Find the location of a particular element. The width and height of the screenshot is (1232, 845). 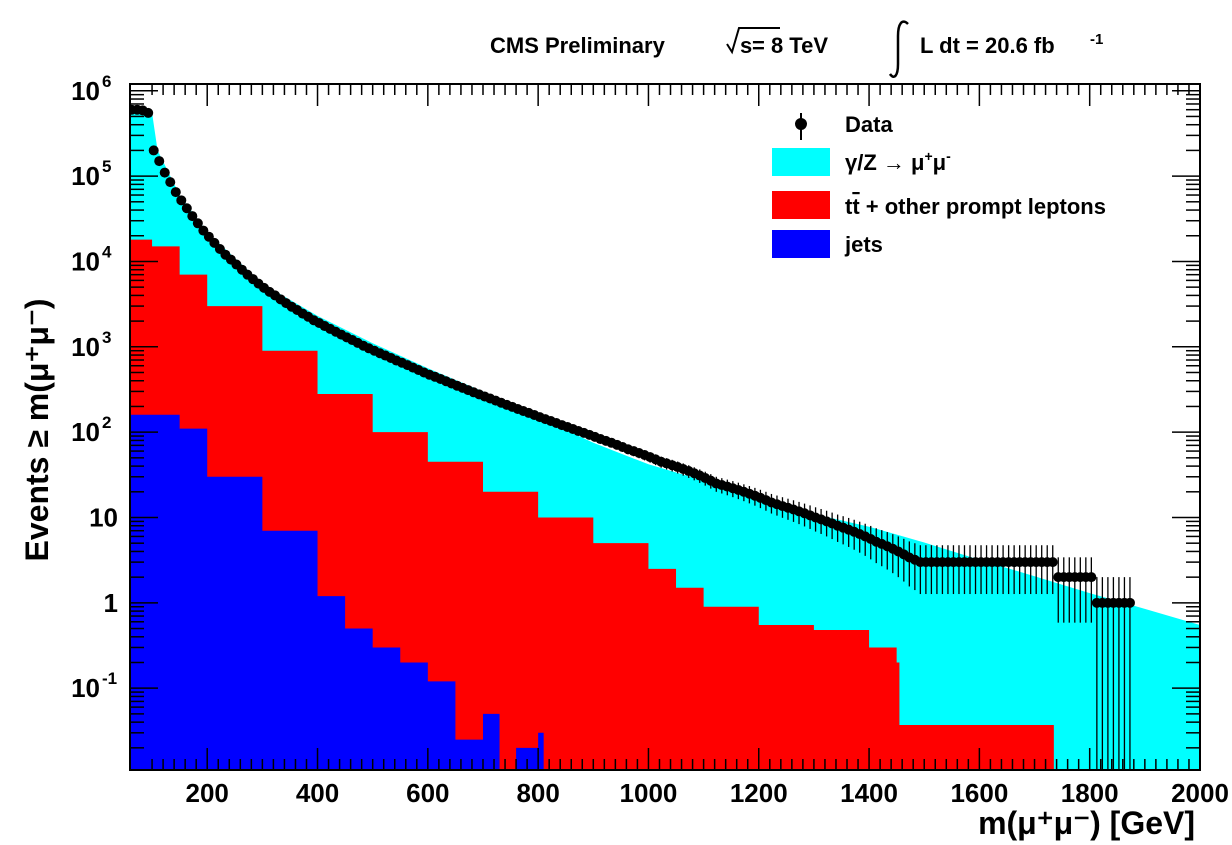

legend-dy-label: γ/Z → μ+μ- is located at coordinates (898, 161).